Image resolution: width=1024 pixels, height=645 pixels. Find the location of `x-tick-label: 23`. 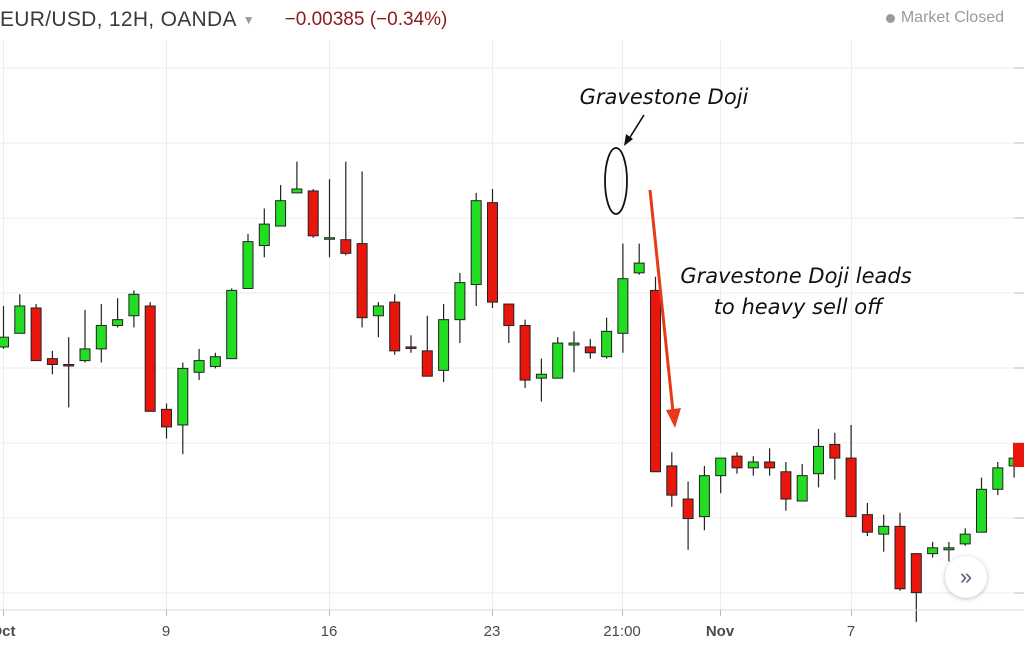

x-tick-label: 23 is located at coordinates (492, 631).